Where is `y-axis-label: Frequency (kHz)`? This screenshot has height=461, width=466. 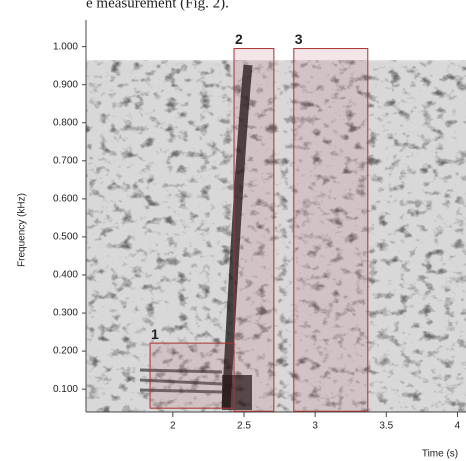 y-axis-label: Frequency (kHz) is located at coordinates (22, 230).